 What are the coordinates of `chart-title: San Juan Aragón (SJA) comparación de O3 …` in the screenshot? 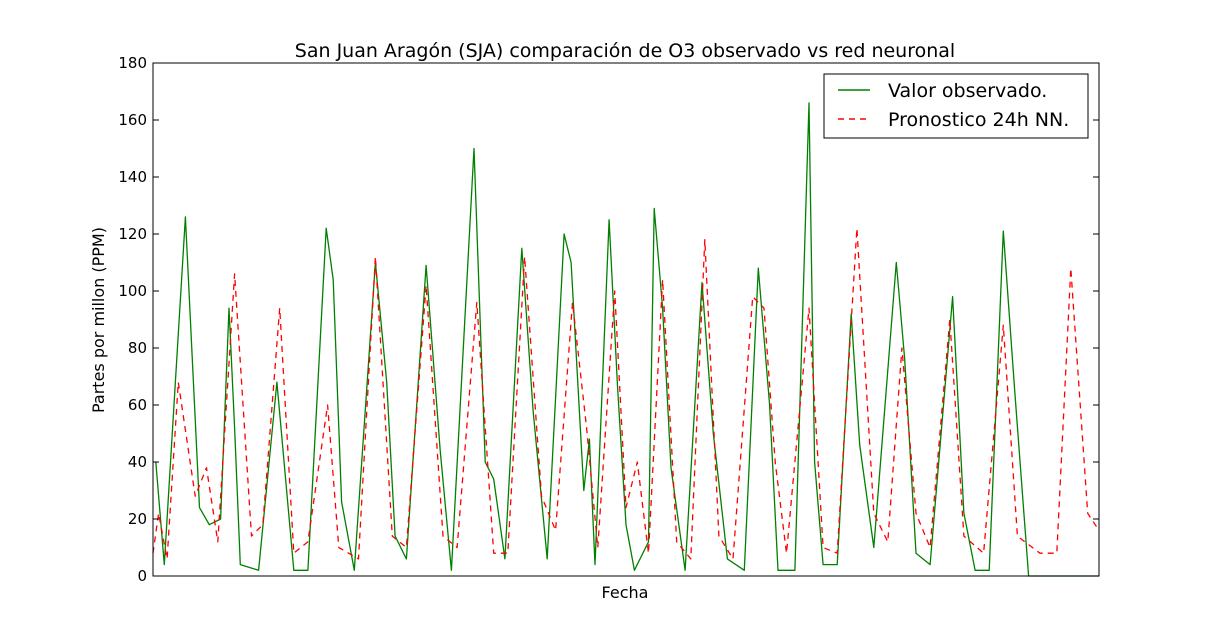 It's located at (625, 51).